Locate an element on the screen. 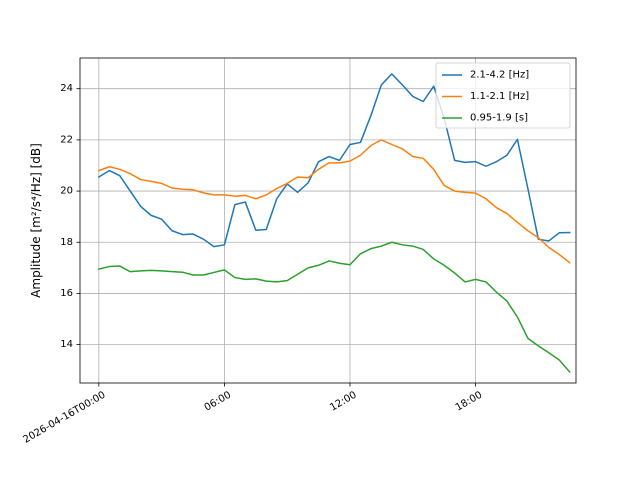 This screenshot has width=640, height=480. legend-label: 2.1-4.2 [Hz] is located at coordinates (499, 75).